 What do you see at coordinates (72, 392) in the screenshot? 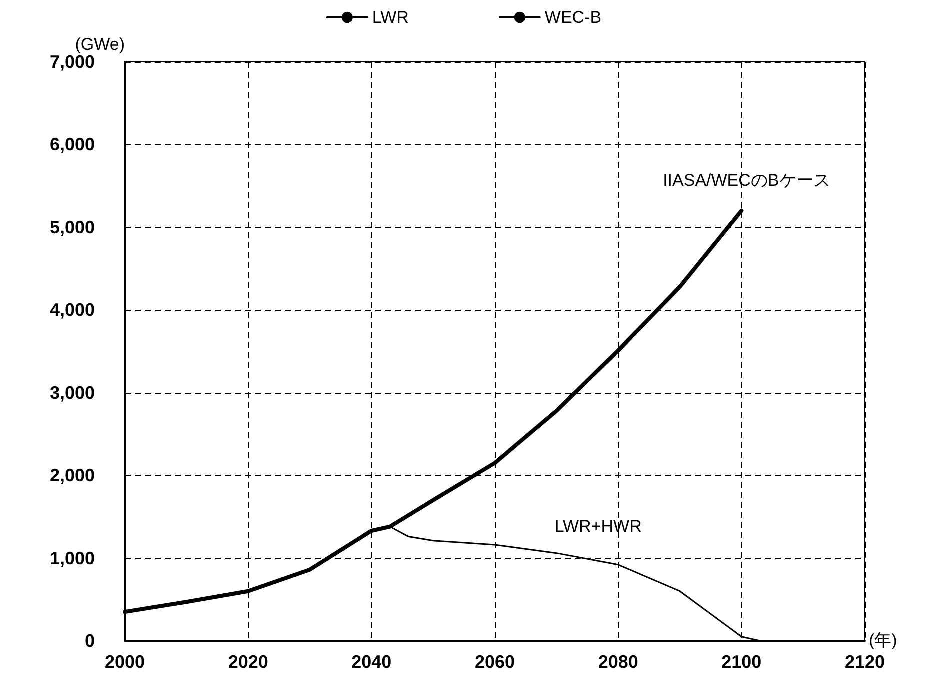
I see `y-tick-label: 3,000` at bounding box center [72, 392].